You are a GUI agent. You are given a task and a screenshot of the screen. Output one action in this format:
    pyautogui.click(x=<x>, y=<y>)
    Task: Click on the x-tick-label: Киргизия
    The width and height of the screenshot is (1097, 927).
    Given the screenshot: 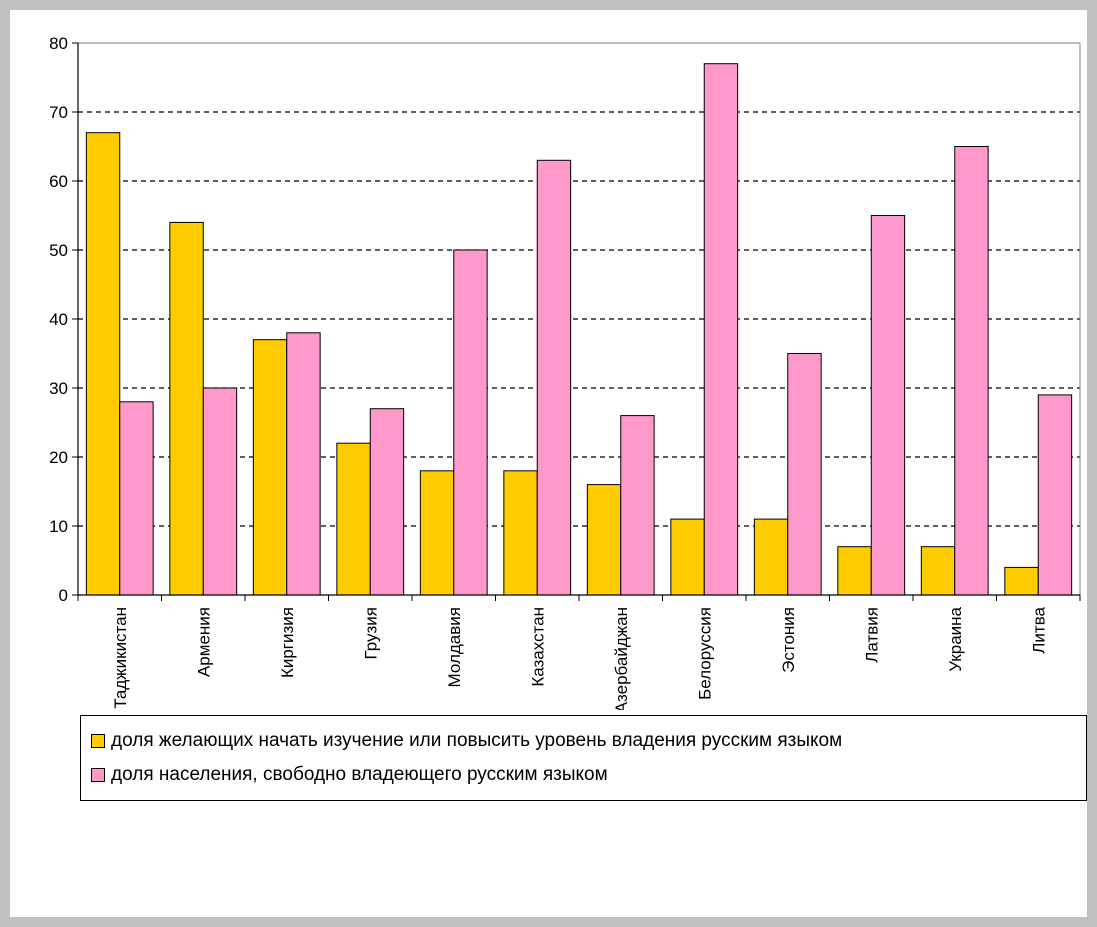 What is the action you would take?
    pyautogui.click(x=287, y=642)
    